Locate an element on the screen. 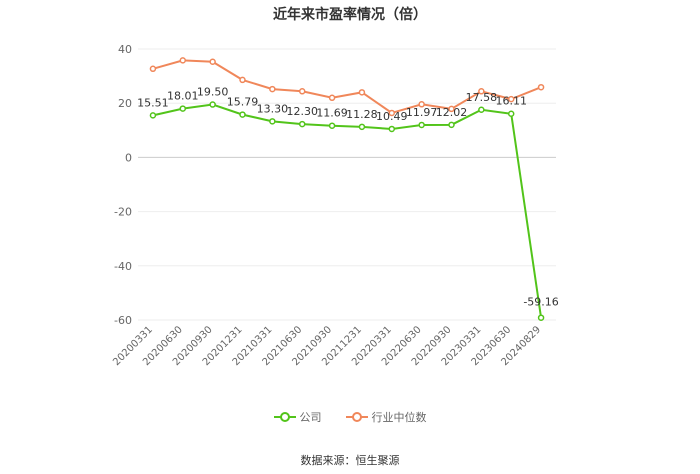  legend-industry-marker is located at coordinates (356, 417).